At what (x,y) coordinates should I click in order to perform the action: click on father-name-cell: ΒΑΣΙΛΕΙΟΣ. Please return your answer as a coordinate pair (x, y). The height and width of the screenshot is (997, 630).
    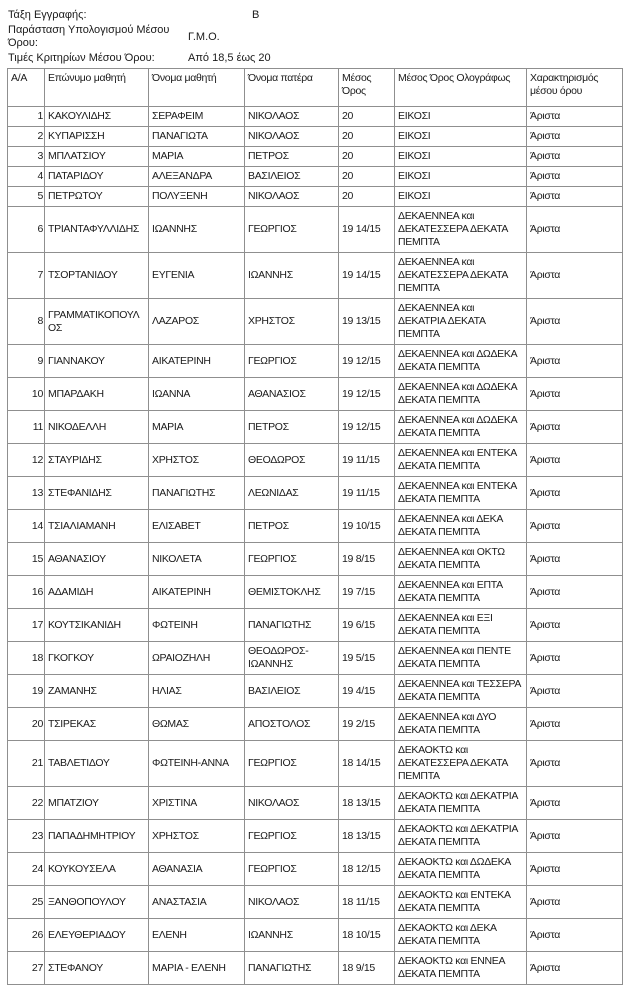
    Looking at the image, I should click on (291, 176).